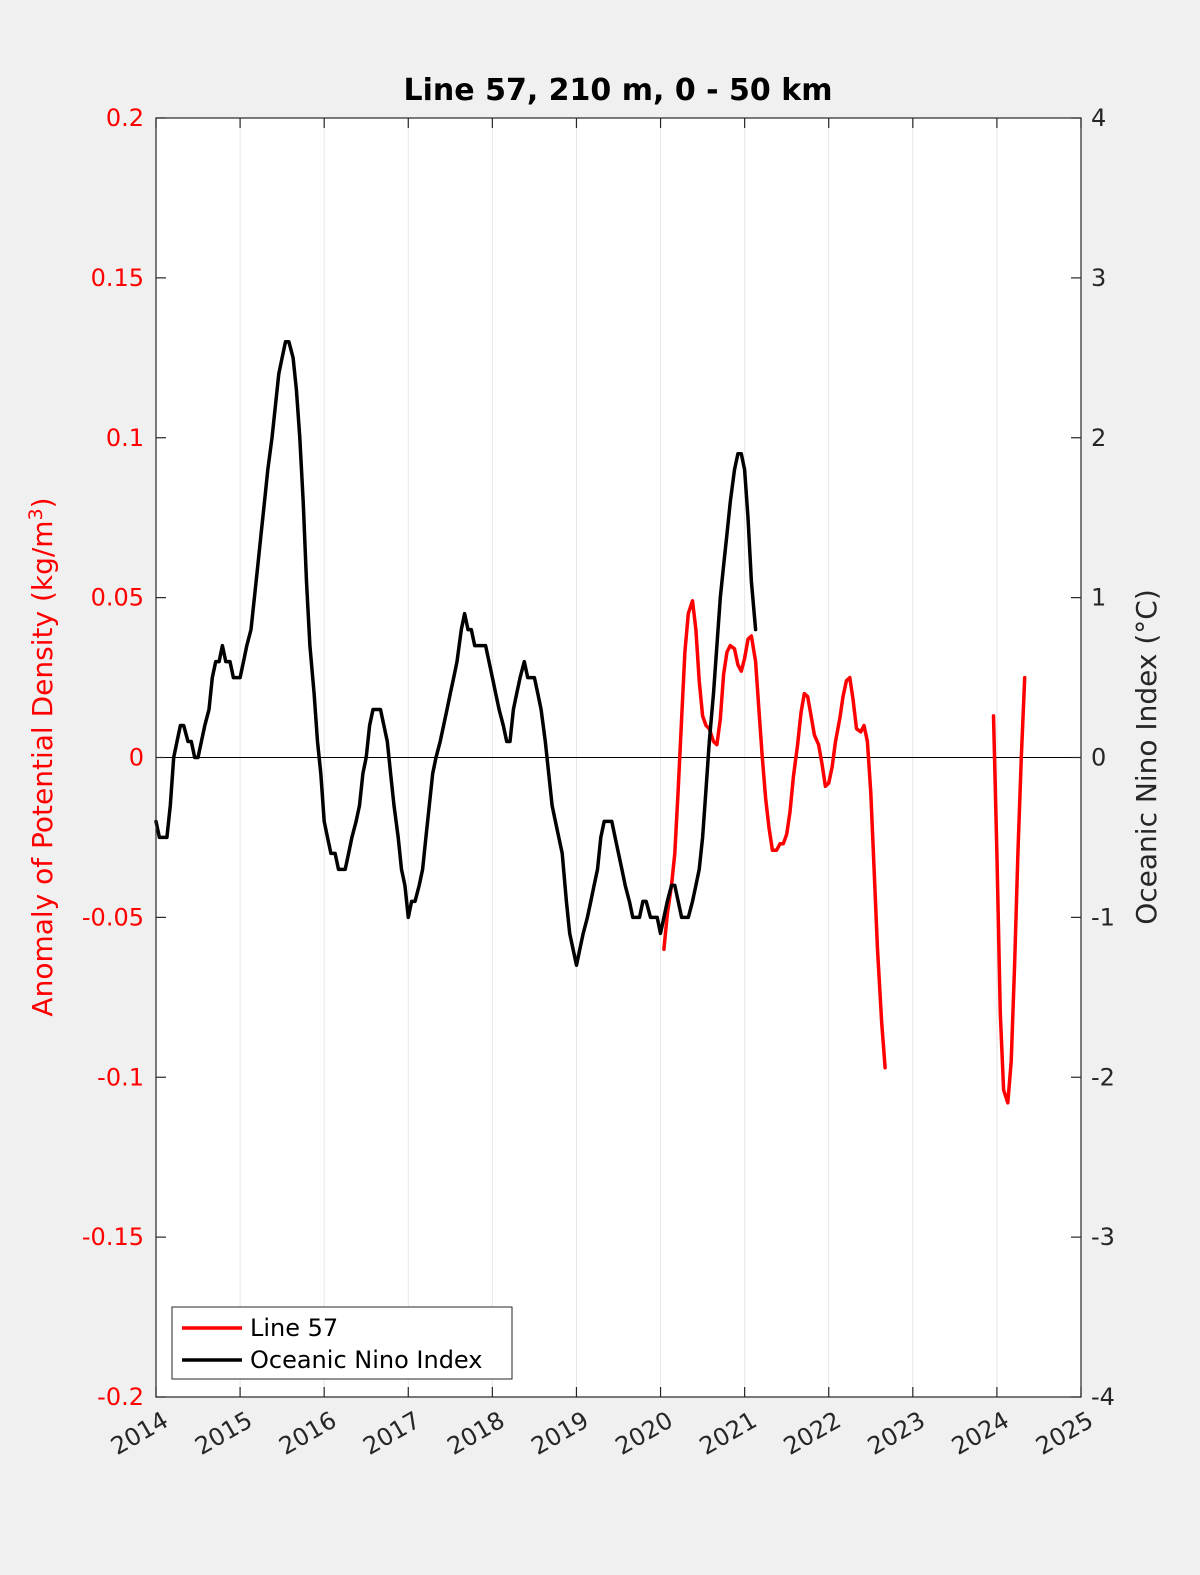 The height and width of the screenshot is (1575, 1200). What do you see at coordinates (1146, 757) in the screenshot?
I see `y-axis-label-right: Oceanic Nino Index (°C)` at bounding box center [1146, 757].